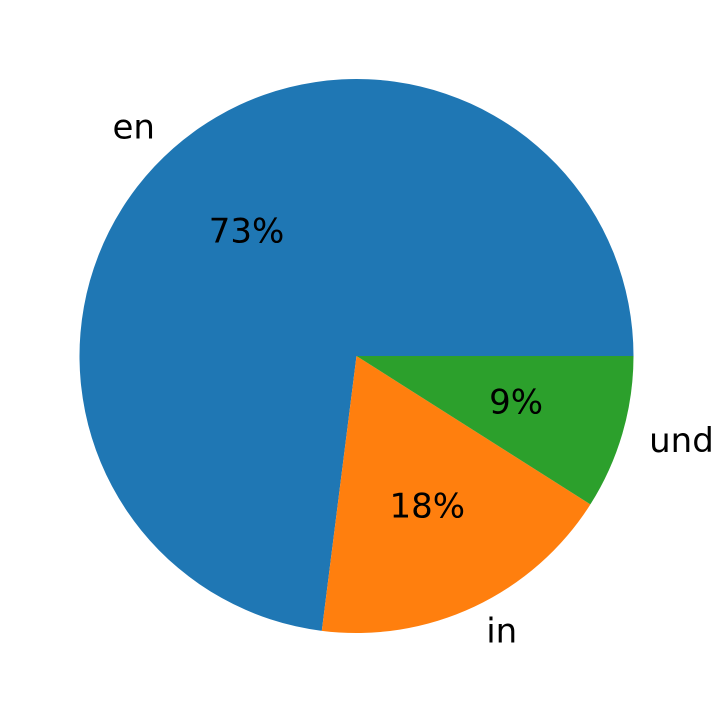 Image resolution: width=725 pixels, height=713 pixels. What do you see at coordinates (427, 506) in the screenshot?
I see `percent-label-in: 18%` at bounding box center [427, 506].